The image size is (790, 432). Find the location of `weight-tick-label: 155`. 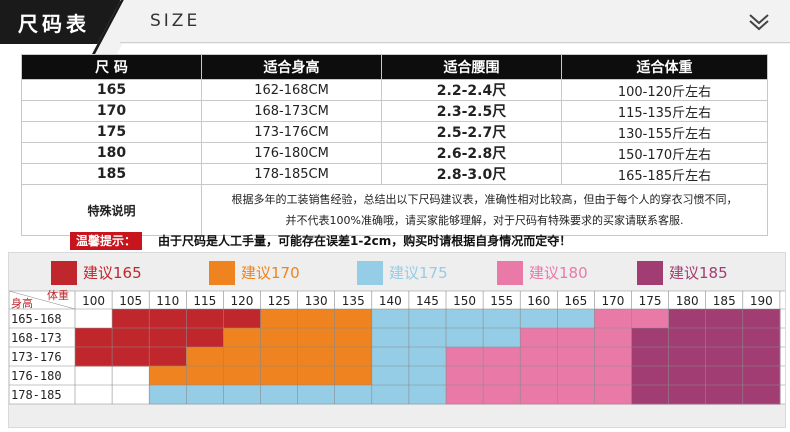

weight-tick-label: 155 is located at coordinates (501, 301).